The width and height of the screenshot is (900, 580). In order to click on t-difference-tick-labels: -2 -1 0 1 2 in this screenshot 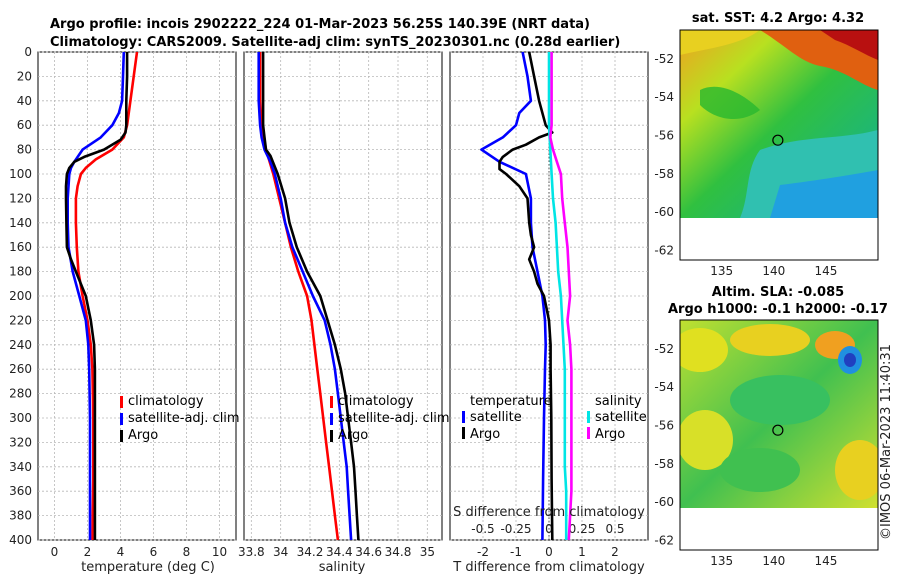, I will do `click(548, 552)`.